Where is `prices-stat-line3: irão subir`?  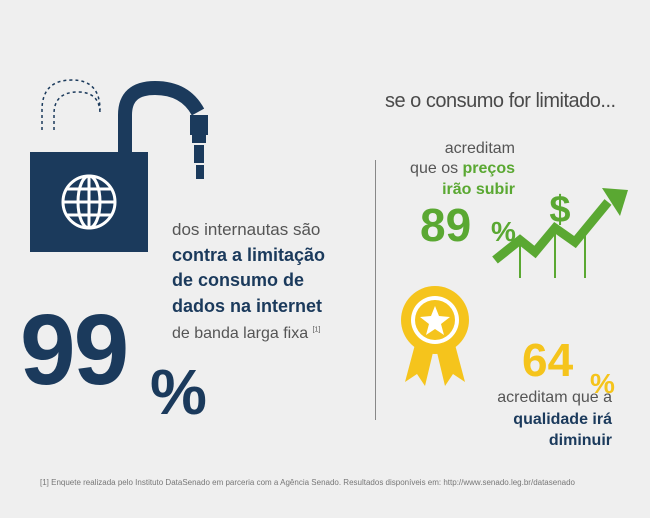
prices-stat-line3: irão subir is located at coordinates (478, 189).